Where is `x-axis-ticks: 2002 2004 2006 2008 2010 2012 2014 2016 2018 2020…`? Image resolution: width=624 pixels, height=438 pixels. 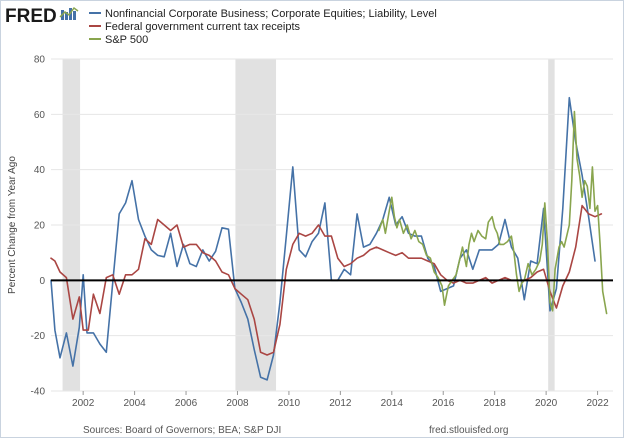 x-axis-ticks: 2002 2004 2006 2008 2010 2012 2014 2016 2018 2020… is located at coordinates (340, 400).